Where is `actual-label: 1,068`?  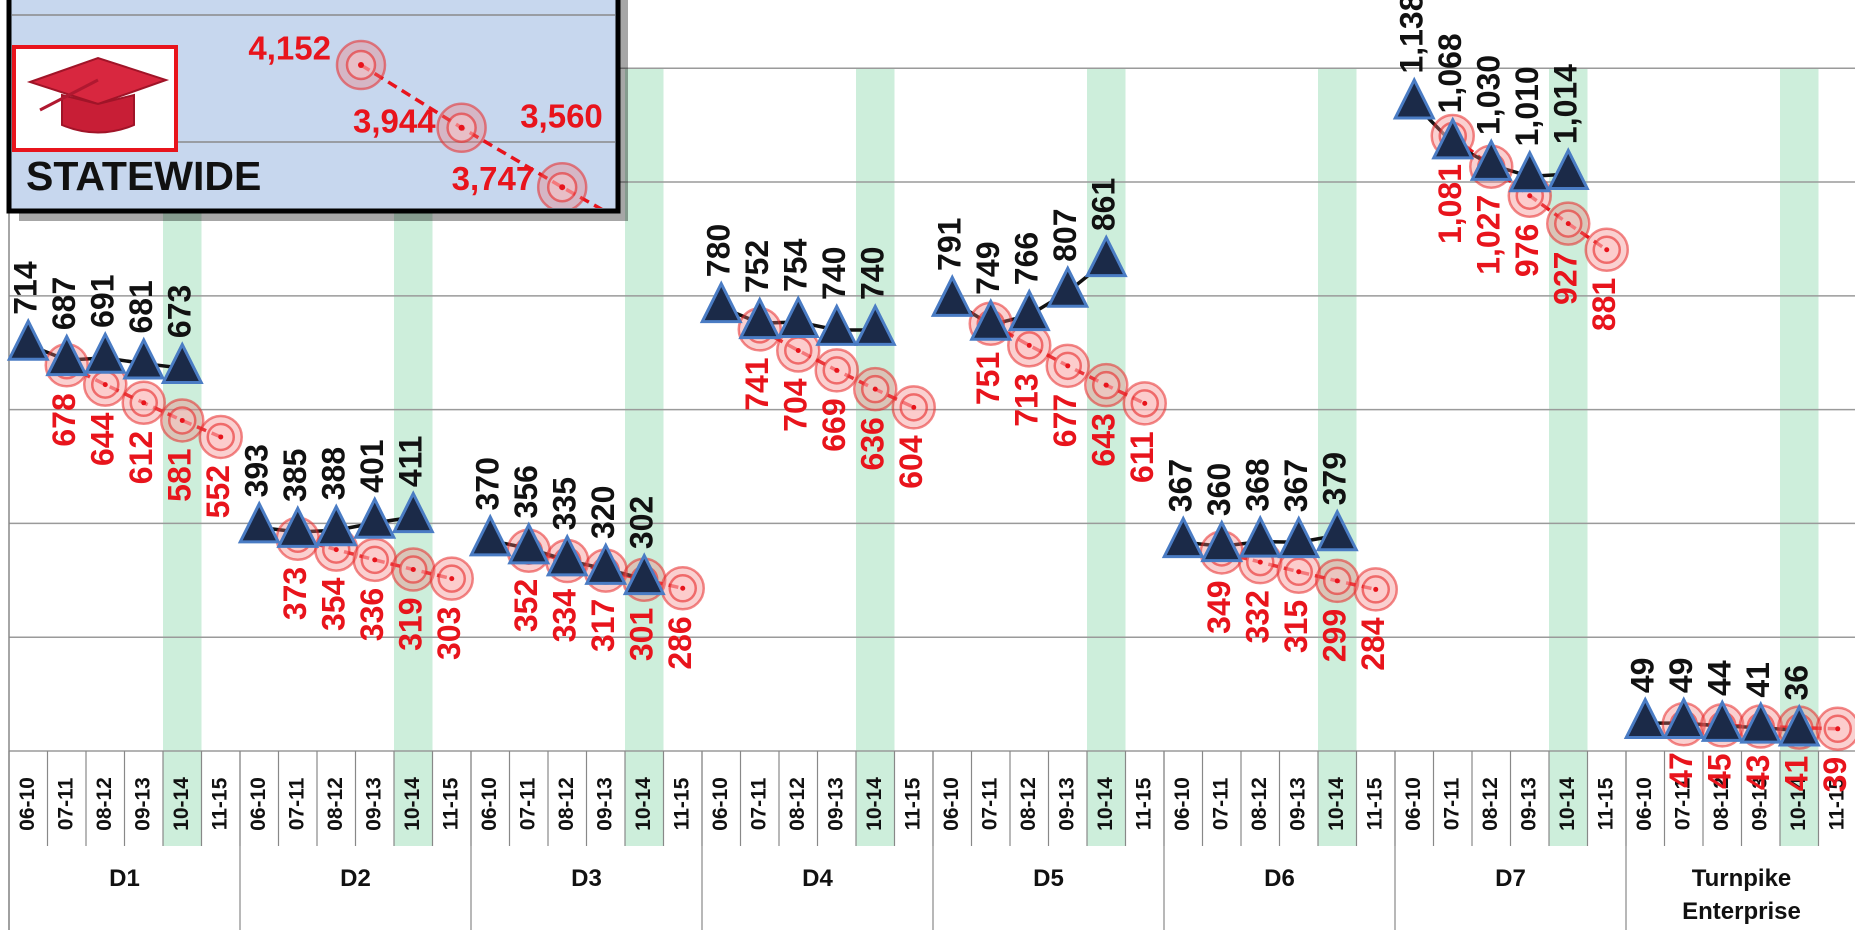
actual-label: 1,068 is located at coordinates (1450, 73).